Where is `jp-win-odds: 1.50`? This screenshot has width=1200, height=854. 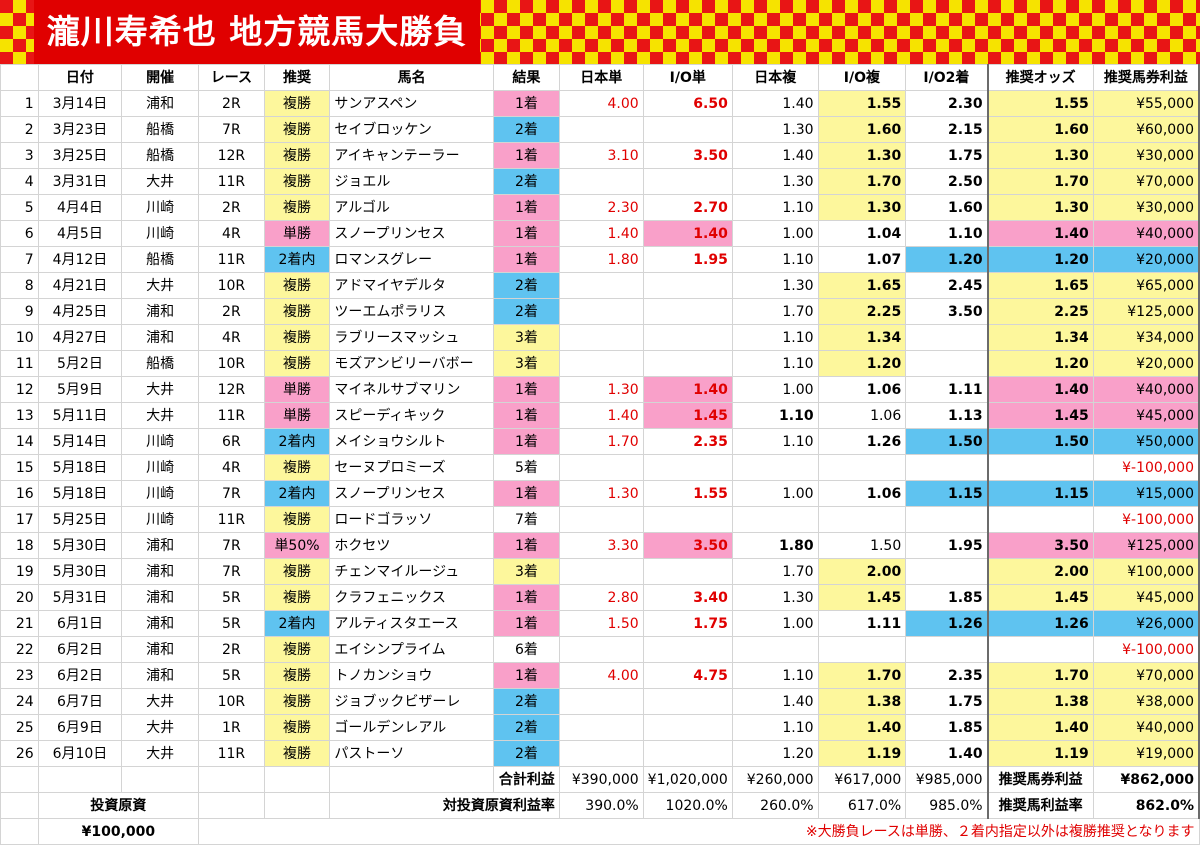
jp-win-odds: 1.50 is located at coordinates (601, 623).